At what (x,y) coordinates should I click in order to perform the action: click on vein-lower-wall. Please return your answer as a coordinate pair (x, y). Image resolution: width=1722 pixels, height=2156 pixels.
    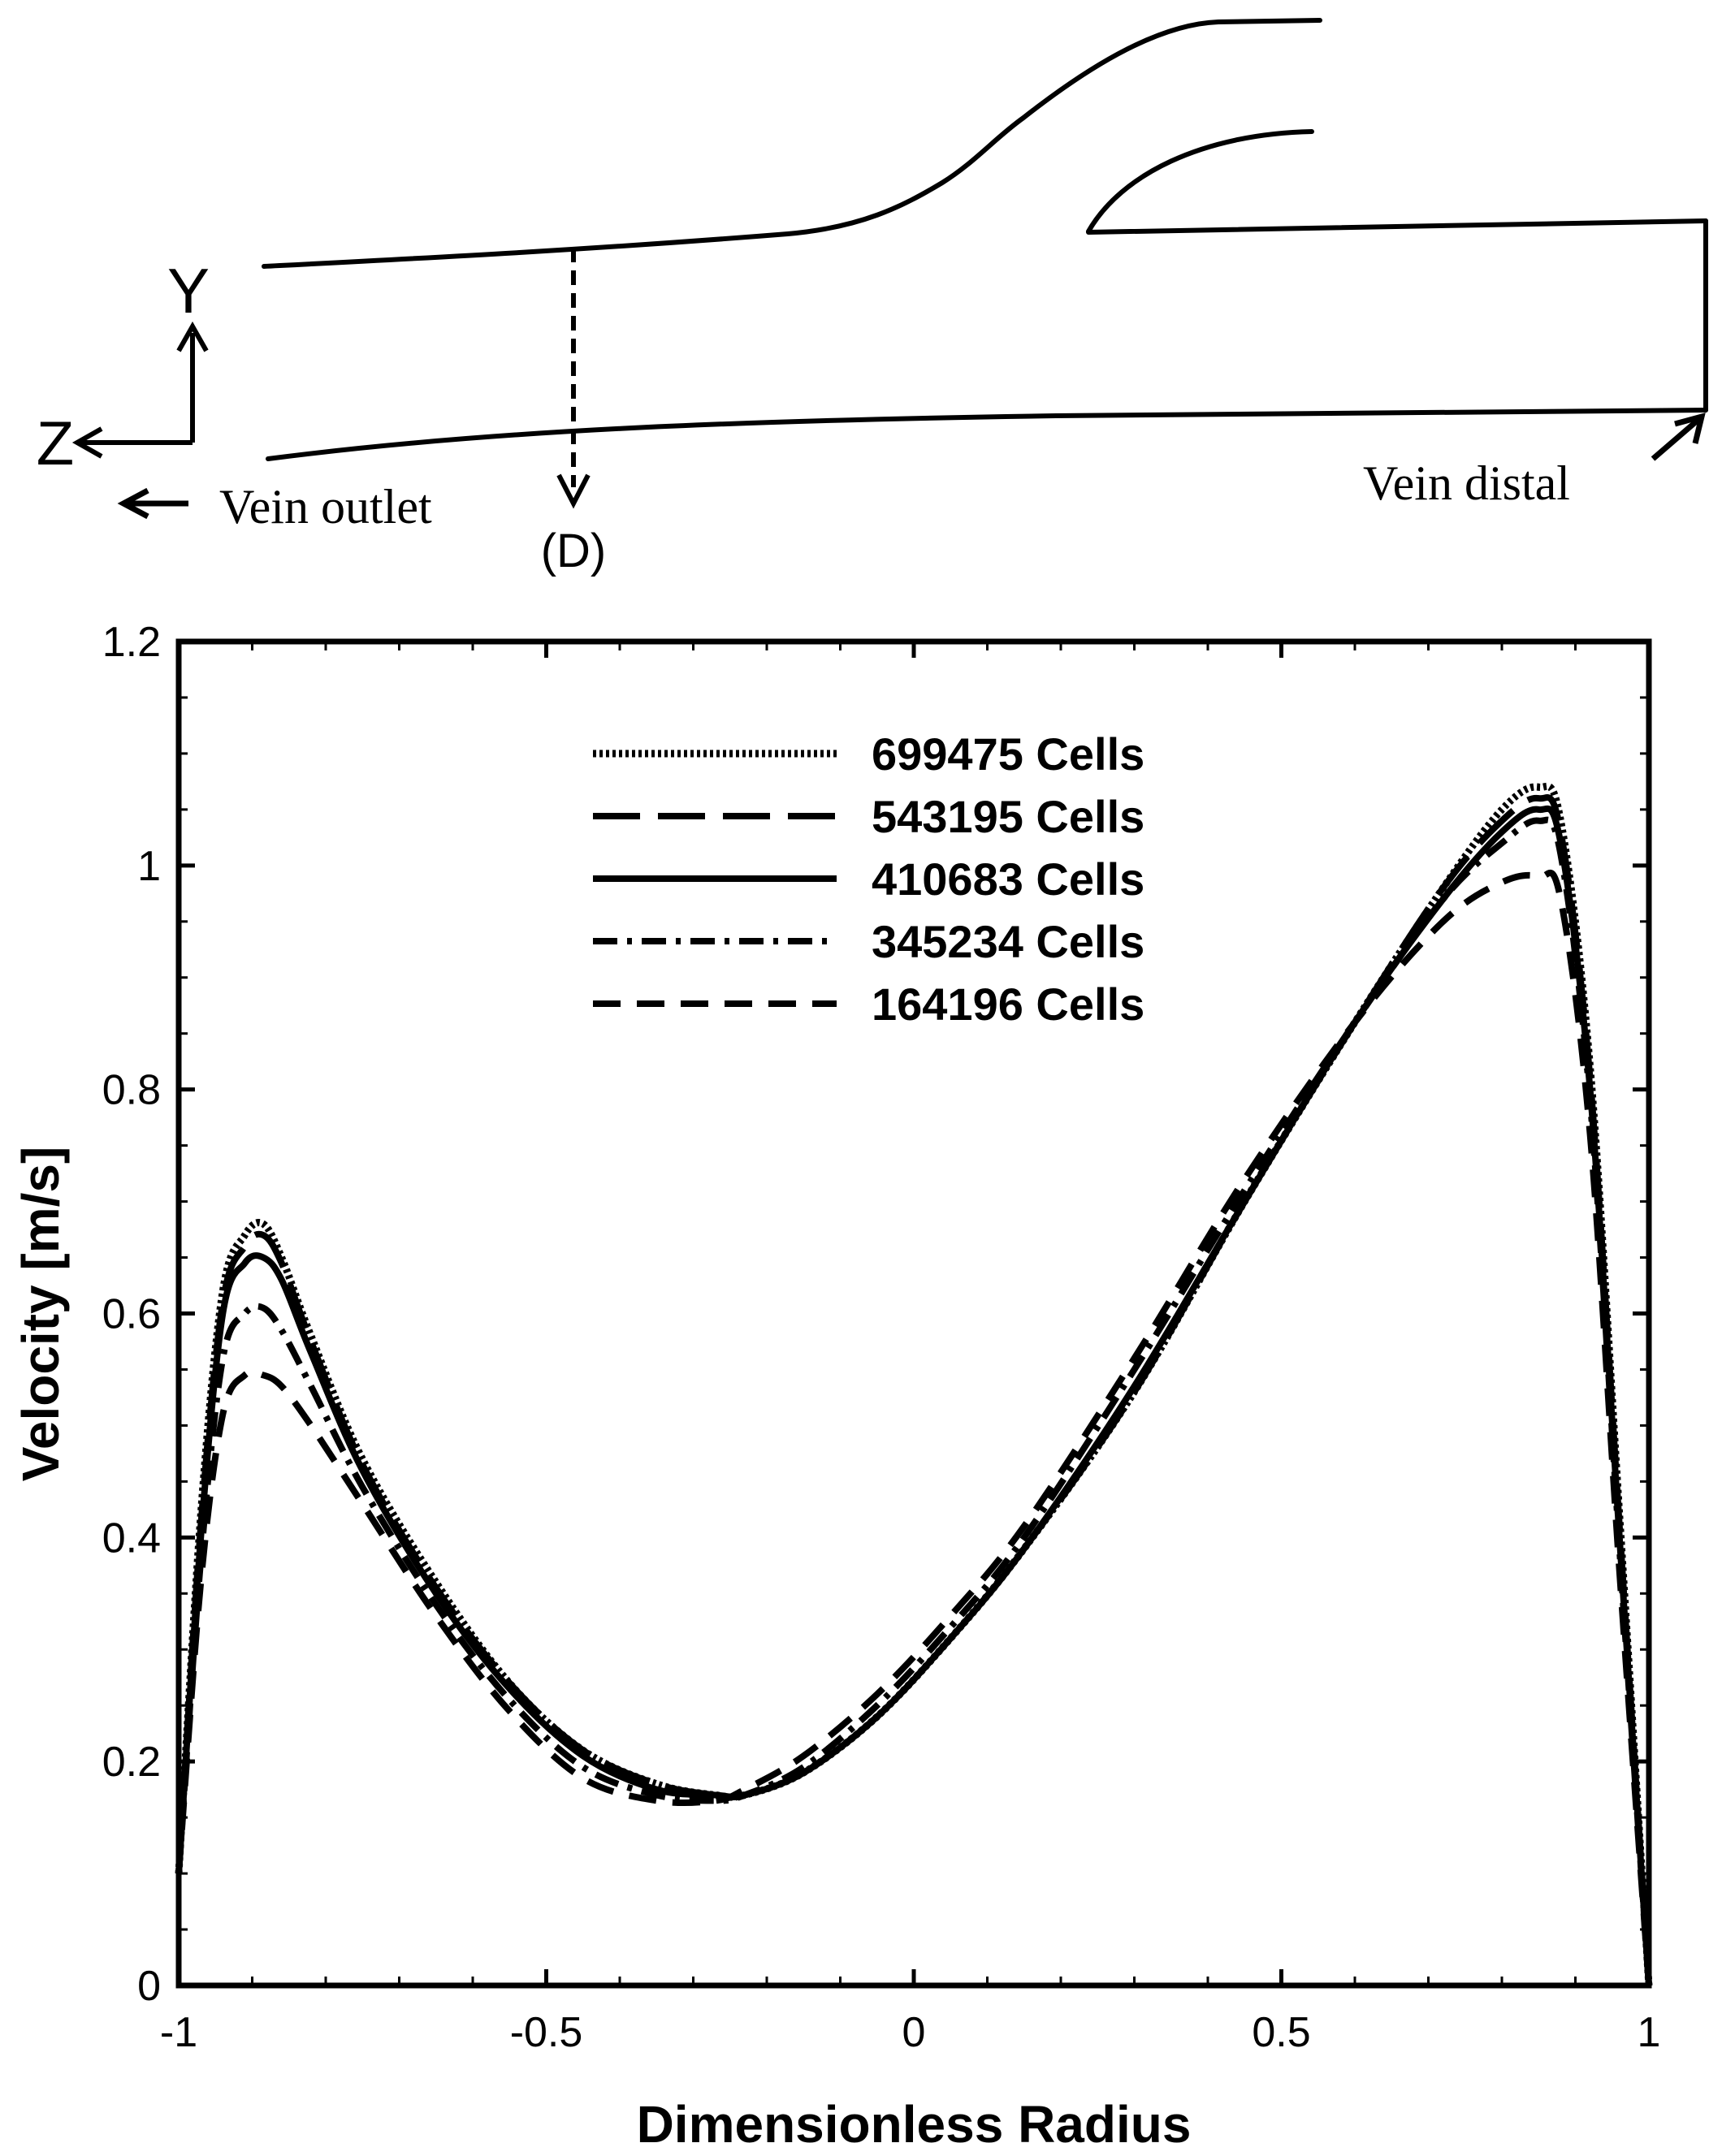
    Looking at the image, I should click on (987, 434).